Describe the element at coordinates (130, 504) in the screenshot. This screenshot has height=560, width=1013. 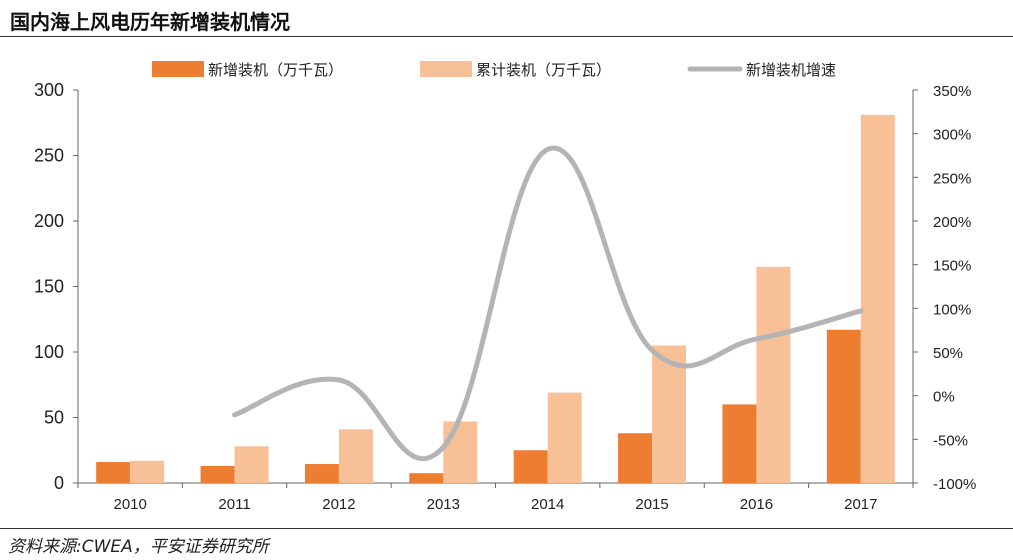
I see `x-tick-label: 2010` at that location.